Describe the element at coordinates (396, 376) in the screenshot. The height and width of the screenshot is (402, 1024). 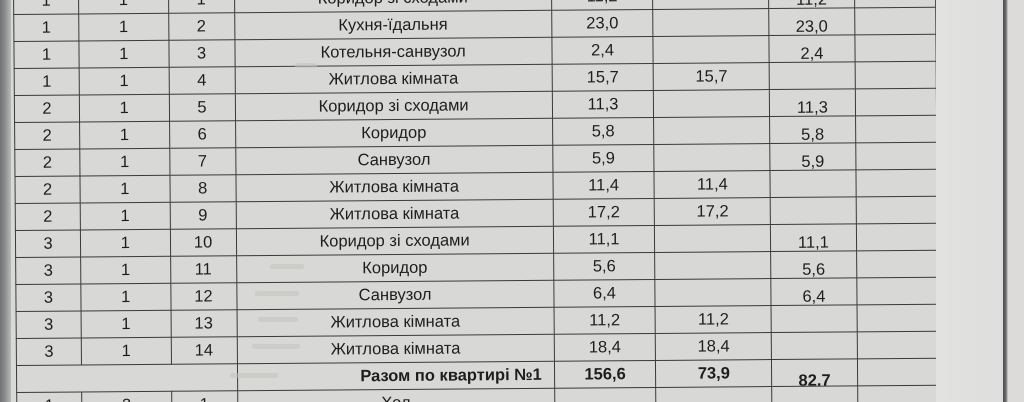
I see `summary-label: Разом по квартирі №1` at that location.